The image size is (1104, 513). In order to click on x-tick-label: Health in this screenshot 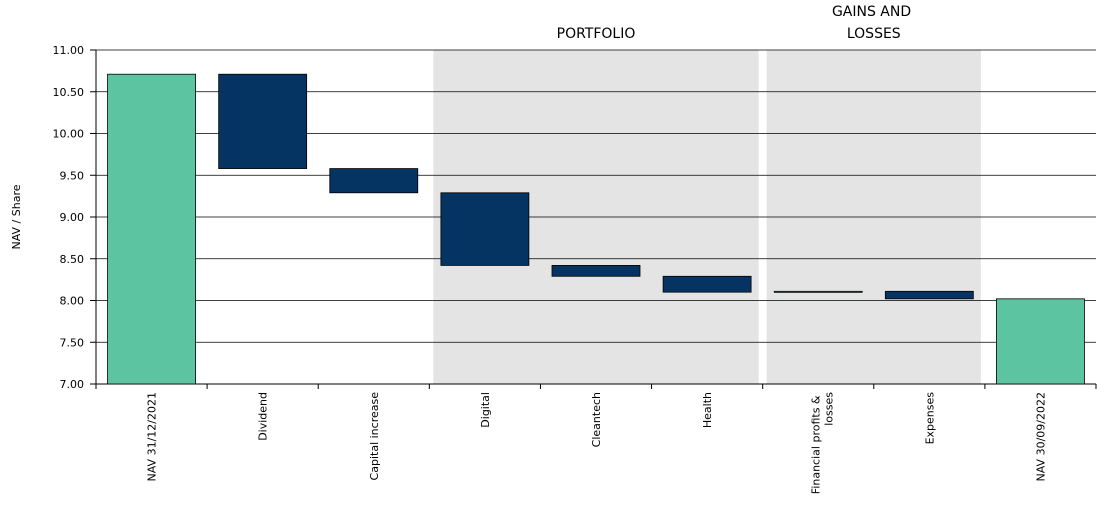, I will do `click(707, 410)`.